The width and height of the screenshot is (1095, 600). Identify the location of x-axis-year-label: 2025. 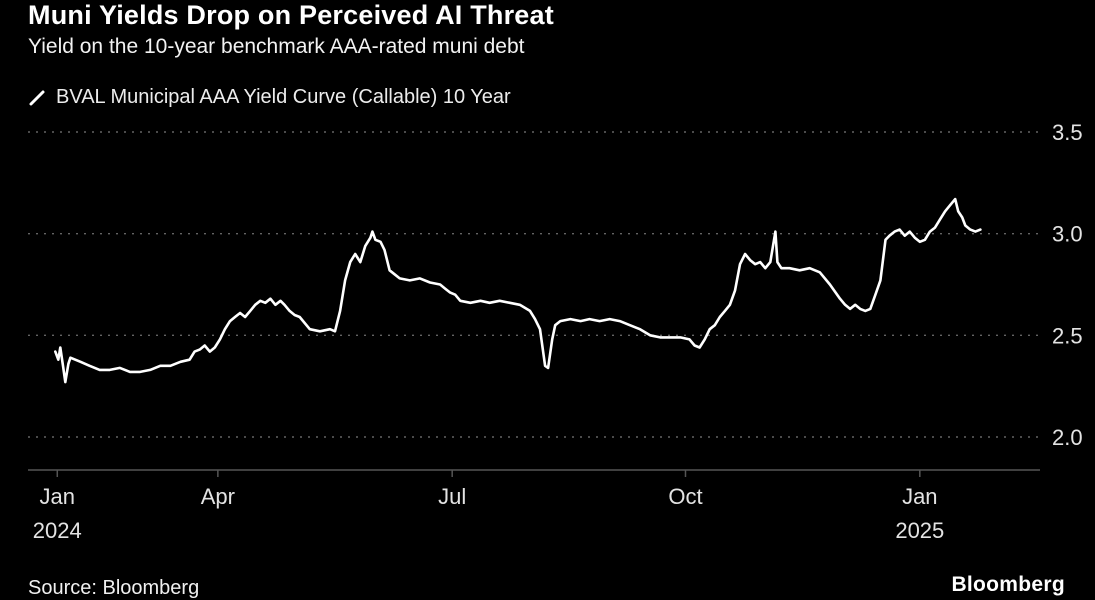
(919, 530).